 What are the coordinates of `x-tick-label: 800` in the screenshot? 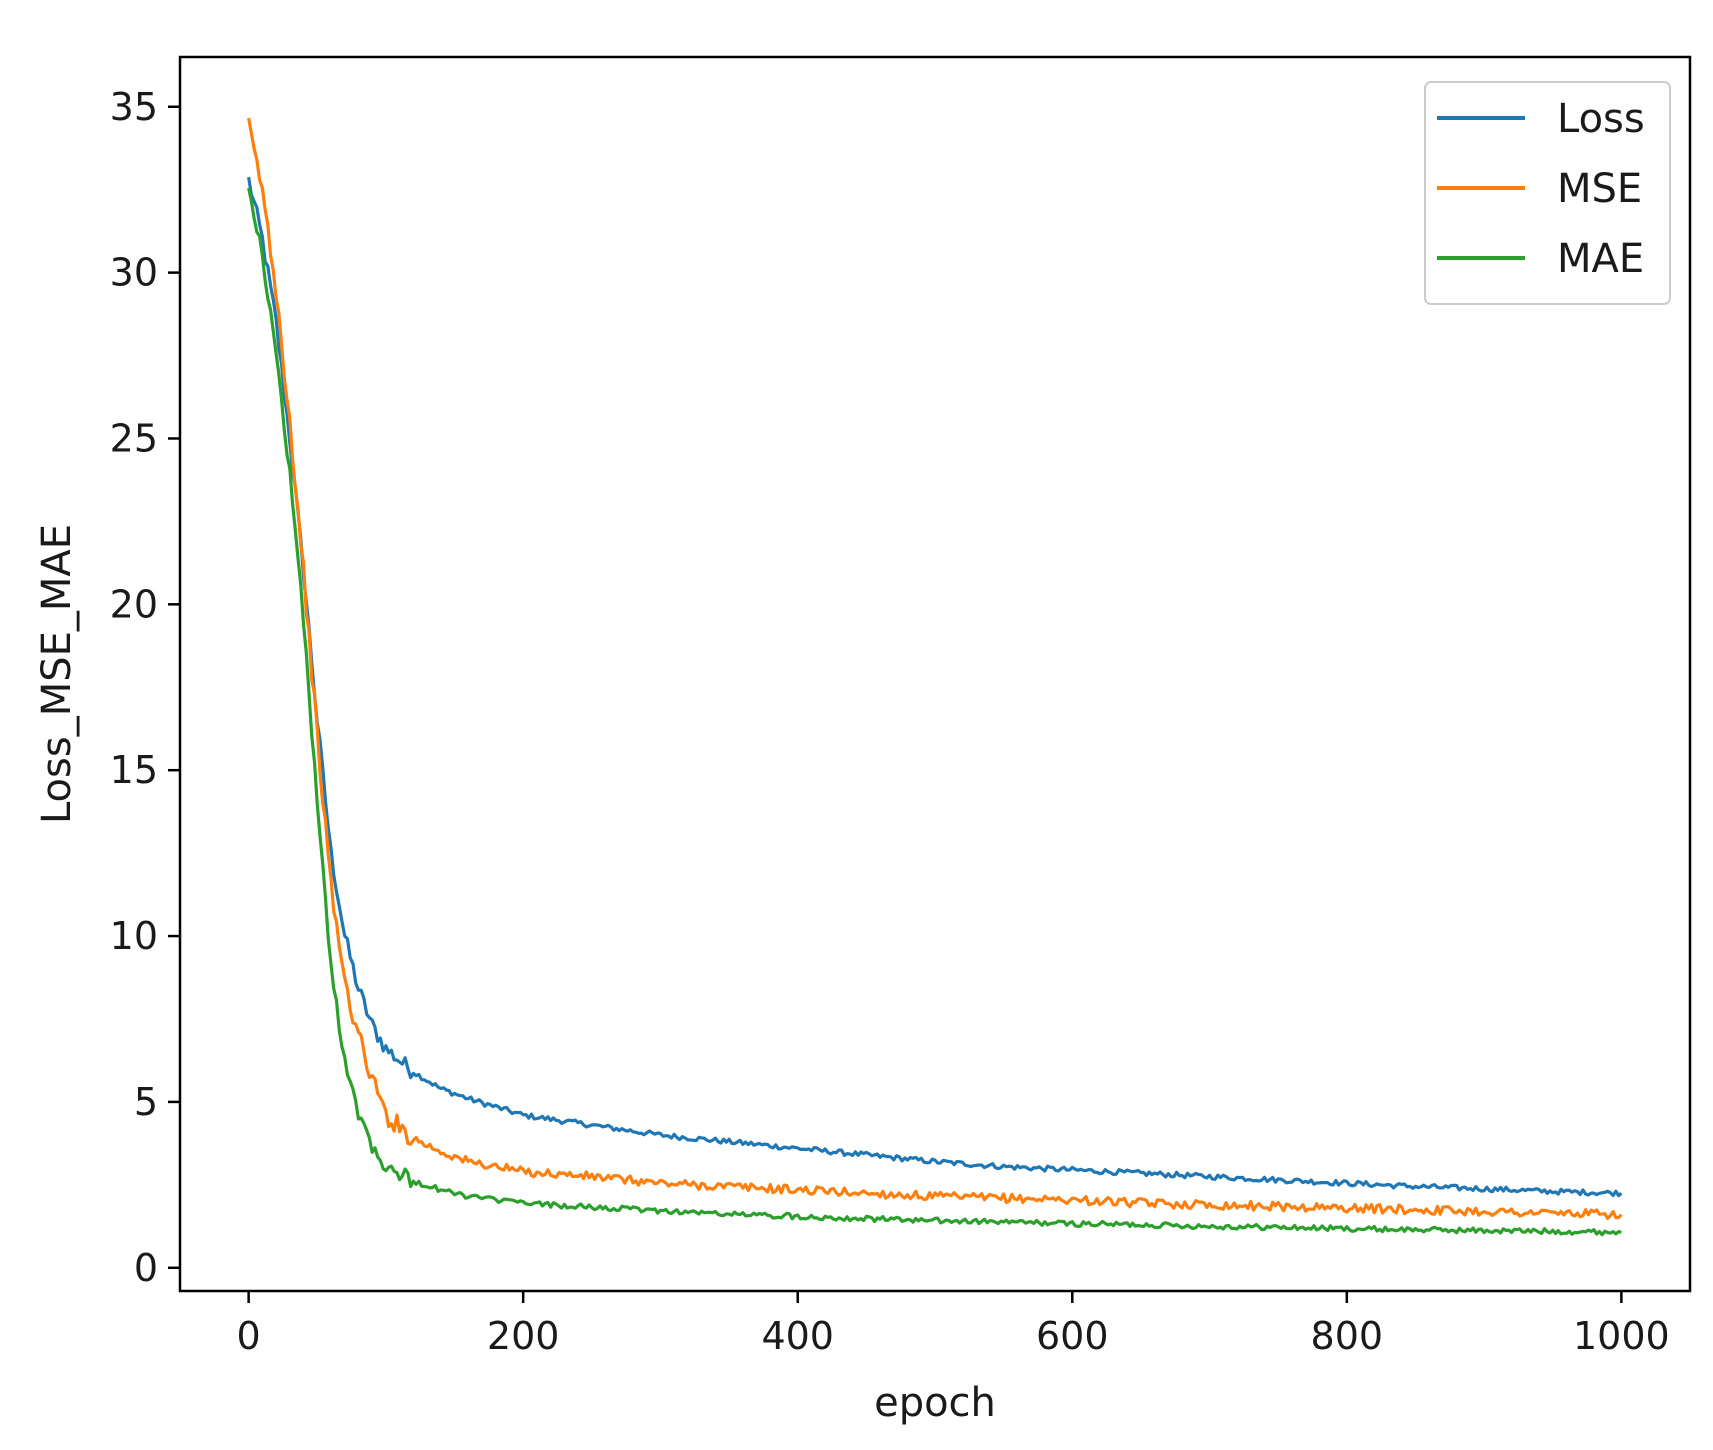 It's located at (1347, 1336).